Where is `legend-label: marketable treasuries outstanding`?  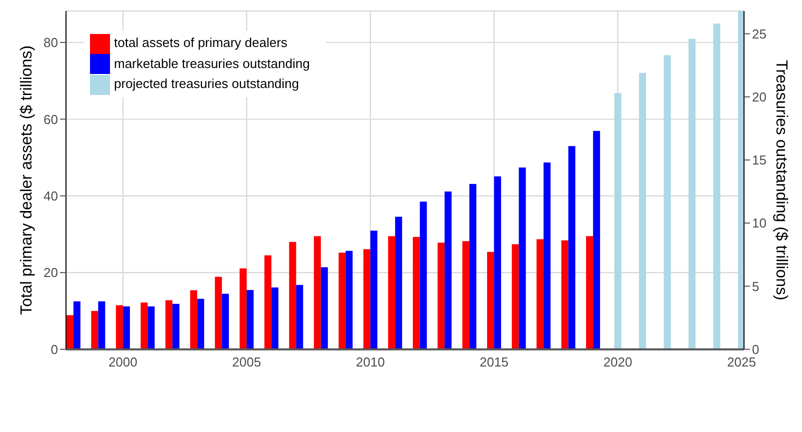 legend-label: marketable treasuries outstanding is located at coordinates (212, 63).